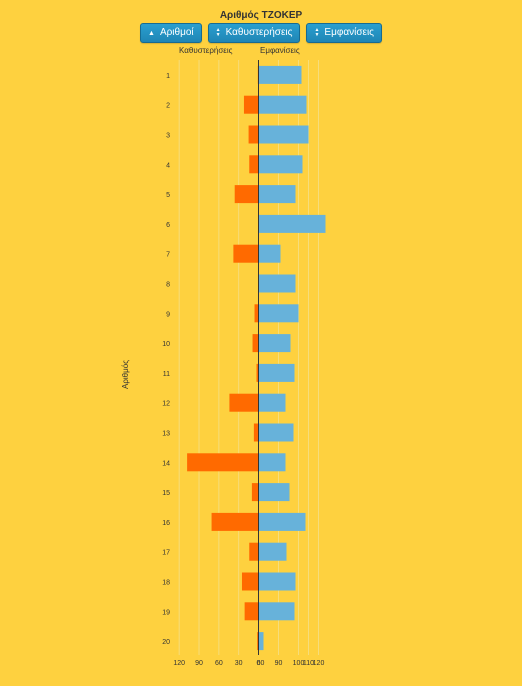 The height and width of the screenshot is (686, 522). What do you see at coordinates (299, 663) in the screenshot?
I see `x-tick-label: 100` at bounding box center [299, 663].